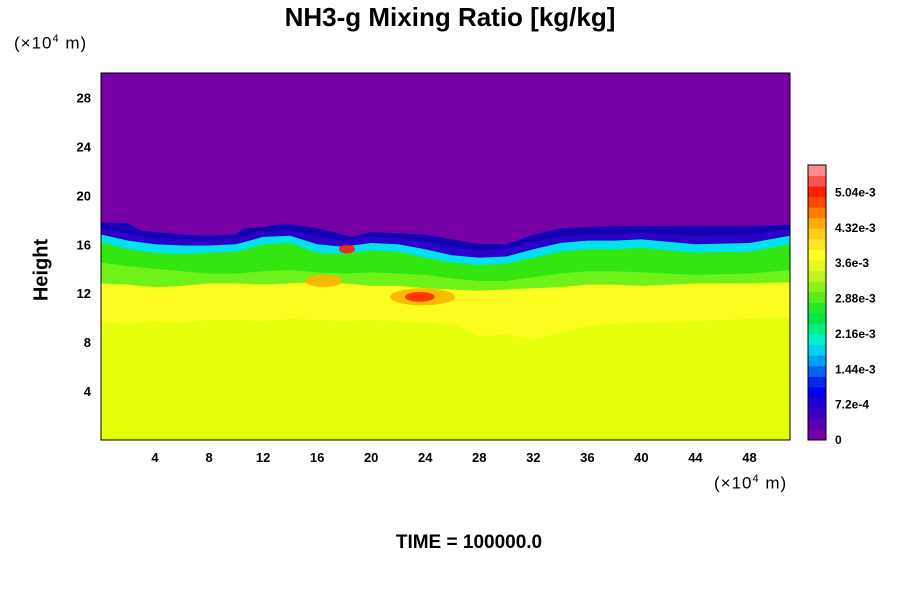  I want to click on y-unit-label: (×104 m), so click(50, 43).